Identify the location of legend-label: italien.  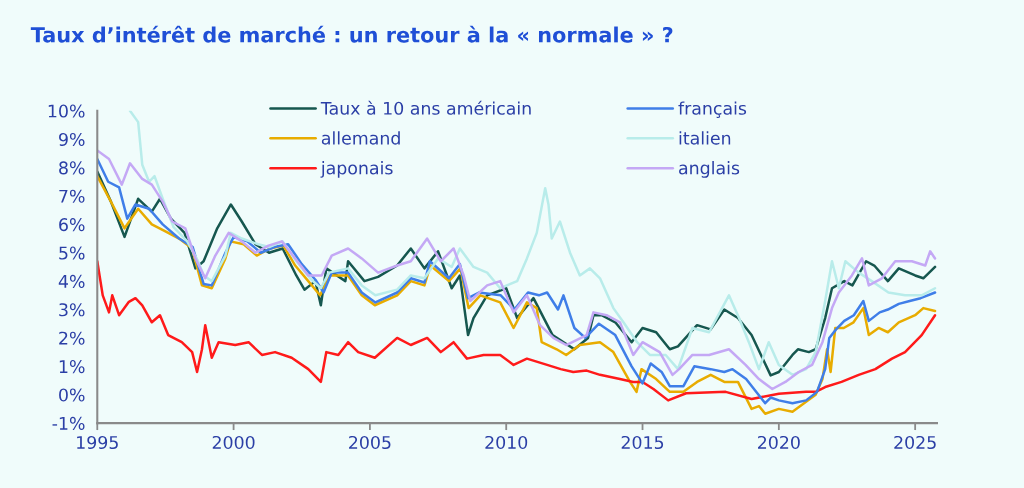
(705, 138).